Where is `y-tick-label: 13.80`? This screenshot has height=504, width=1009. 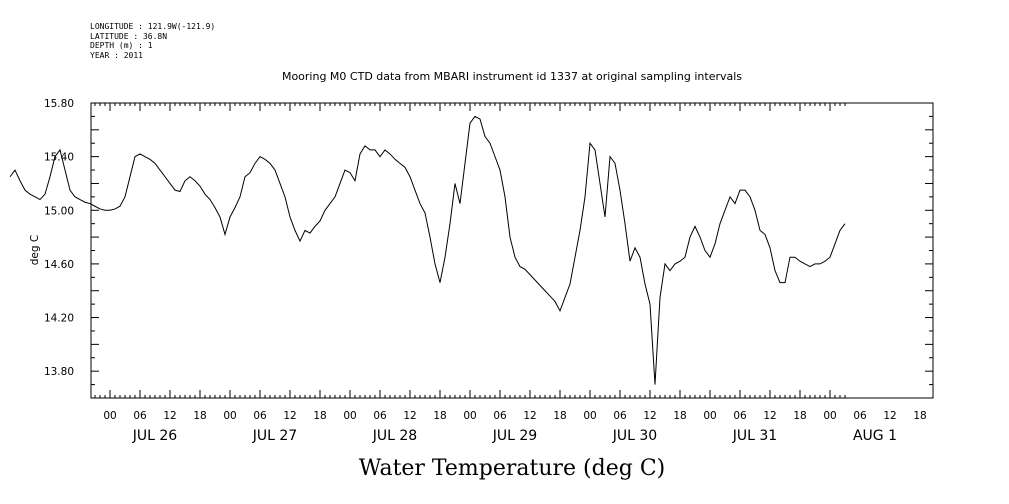 y-tick-label: 13.80 is located at coordinates (59, 372).